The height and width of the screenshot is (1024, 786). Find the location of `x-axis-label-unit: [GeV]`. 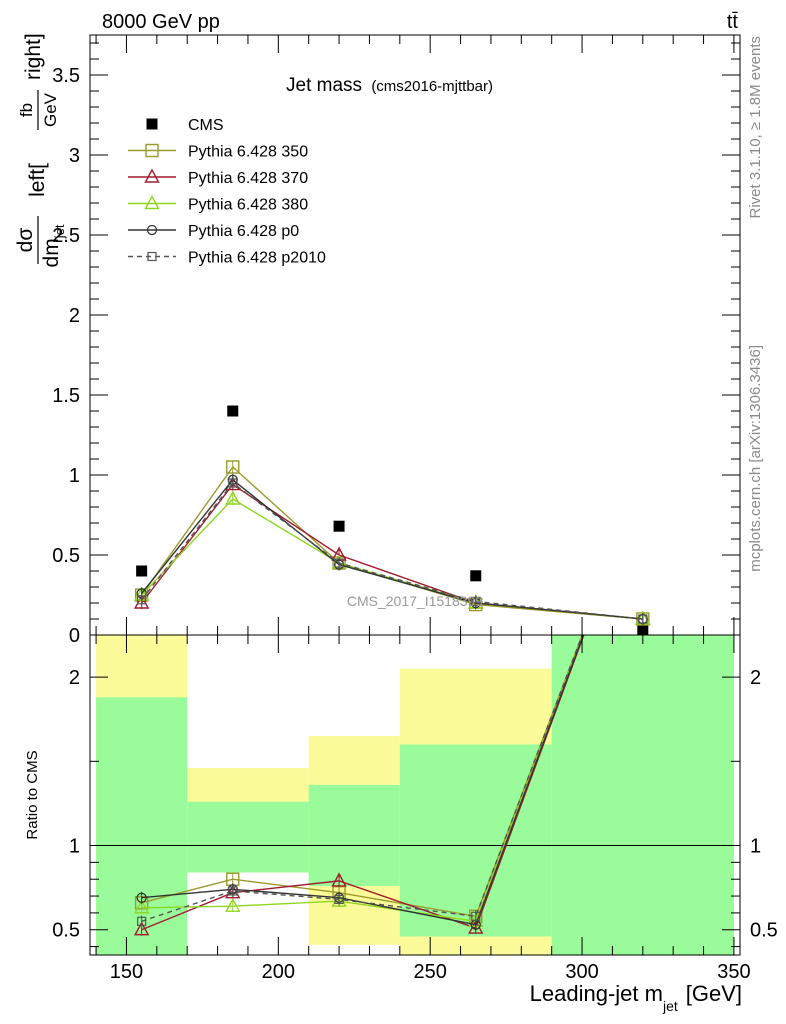

x-axis-label-unit: [GeV] is located at coordinates (714, 993).